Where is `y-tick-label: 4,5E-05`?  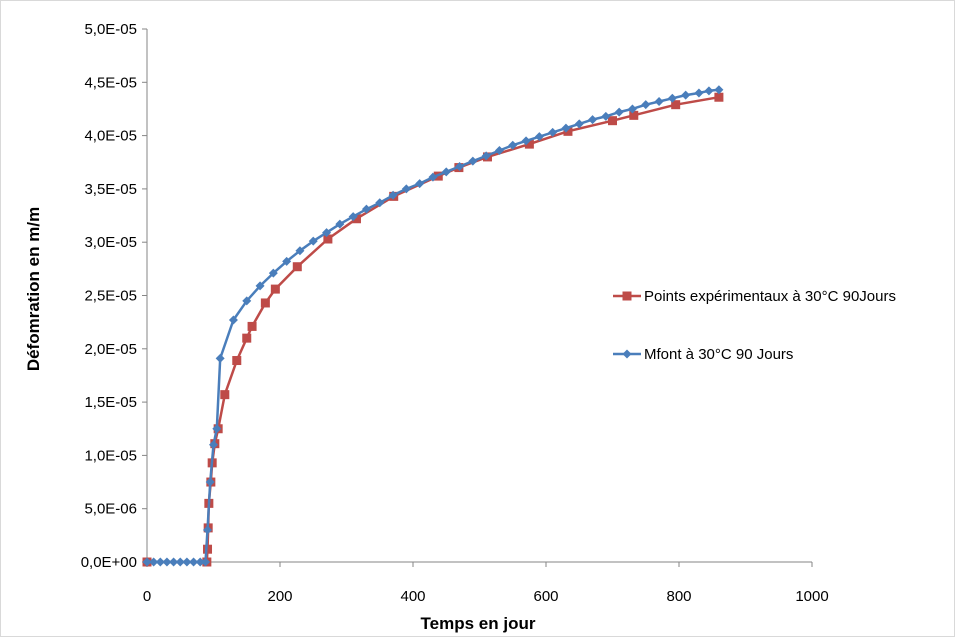
y-tick-label: 4,5E-05 is located at coordinates (110, 82).